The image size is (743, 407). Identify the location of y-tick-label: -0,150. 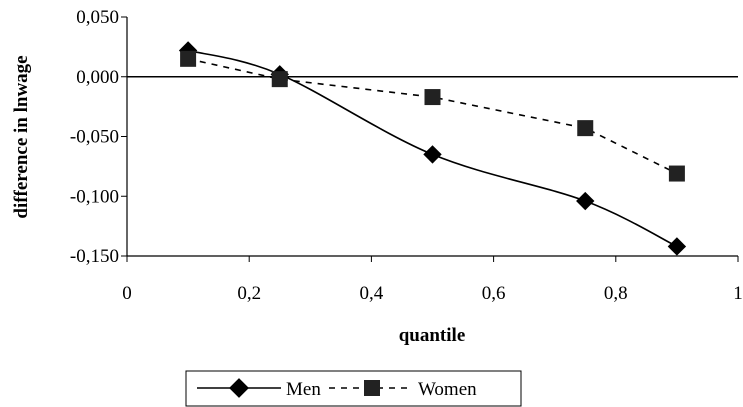
(94, 256).